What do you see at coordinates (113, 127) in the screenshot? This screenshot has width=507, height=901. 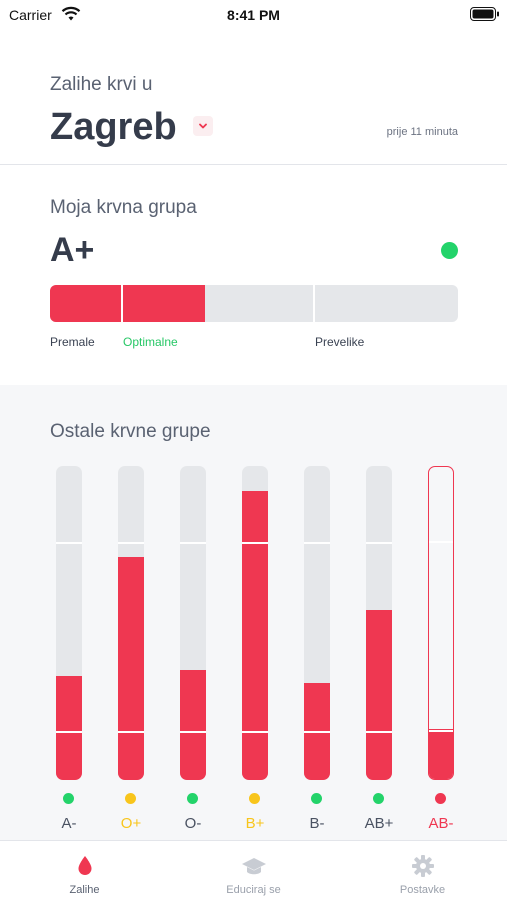 I see `city-name: Zagreb` at bounding box center [113, 127].